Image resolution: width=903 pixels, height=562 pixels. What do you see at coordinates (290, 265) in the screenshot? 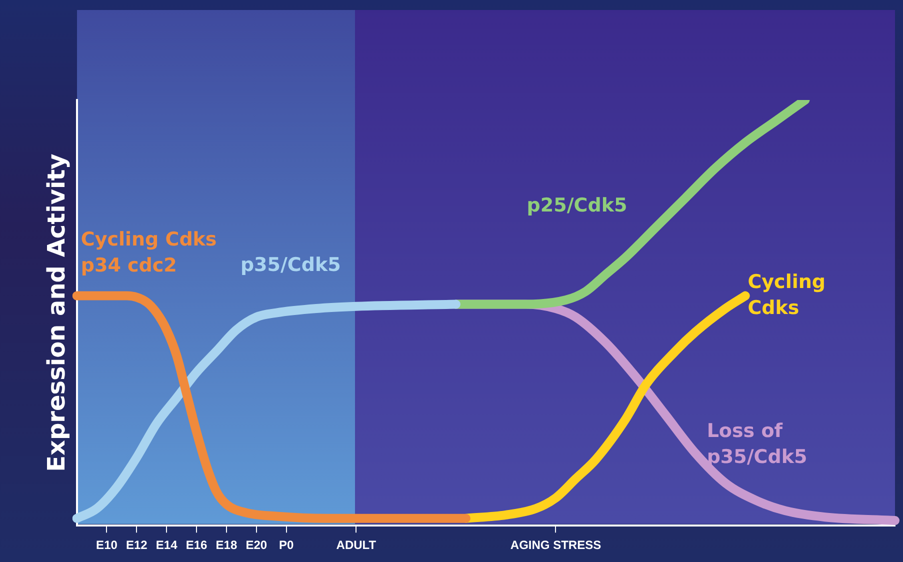
I see `series-label: p35/Cdk5` at bounding box center [290, 265].